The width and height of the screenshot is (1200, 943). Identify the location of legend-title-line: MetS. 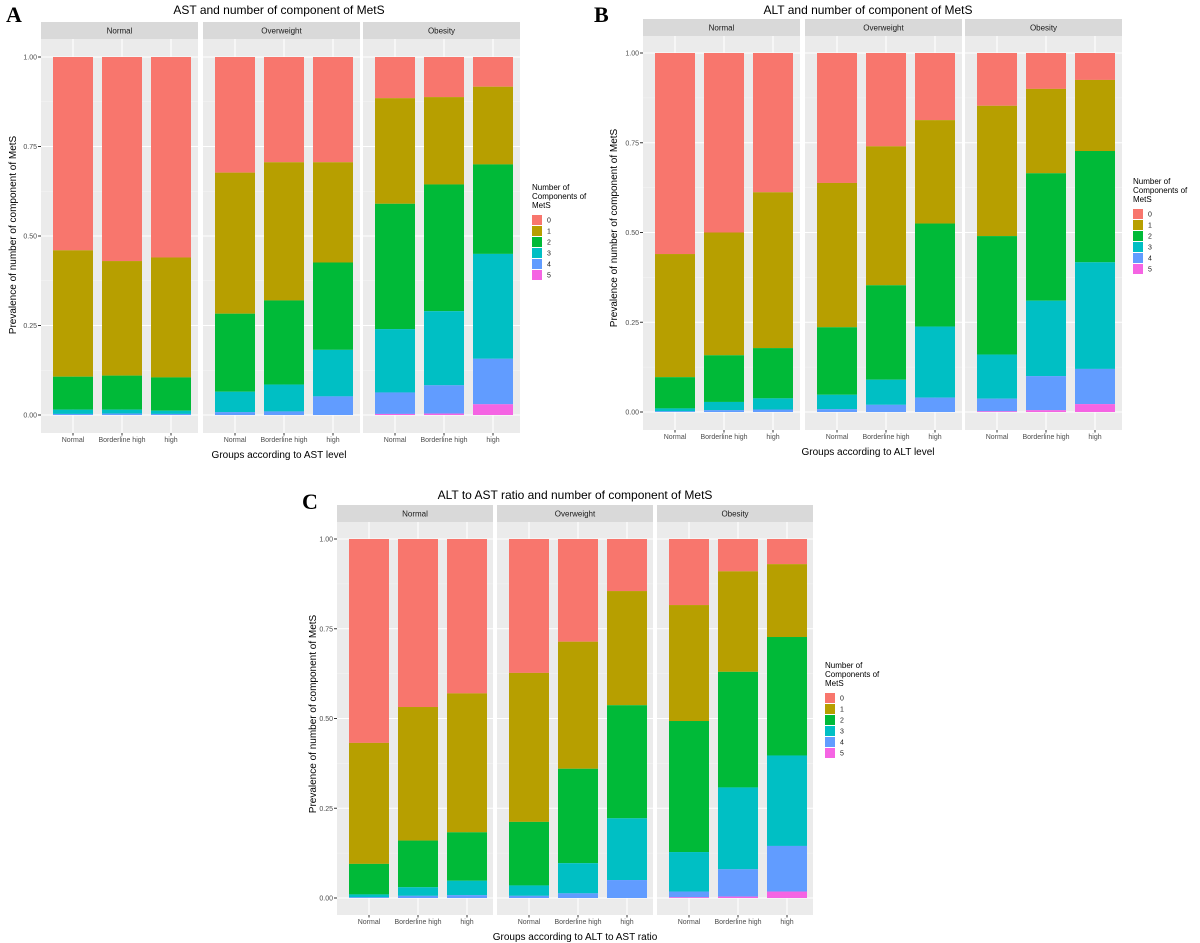
(834, 683).